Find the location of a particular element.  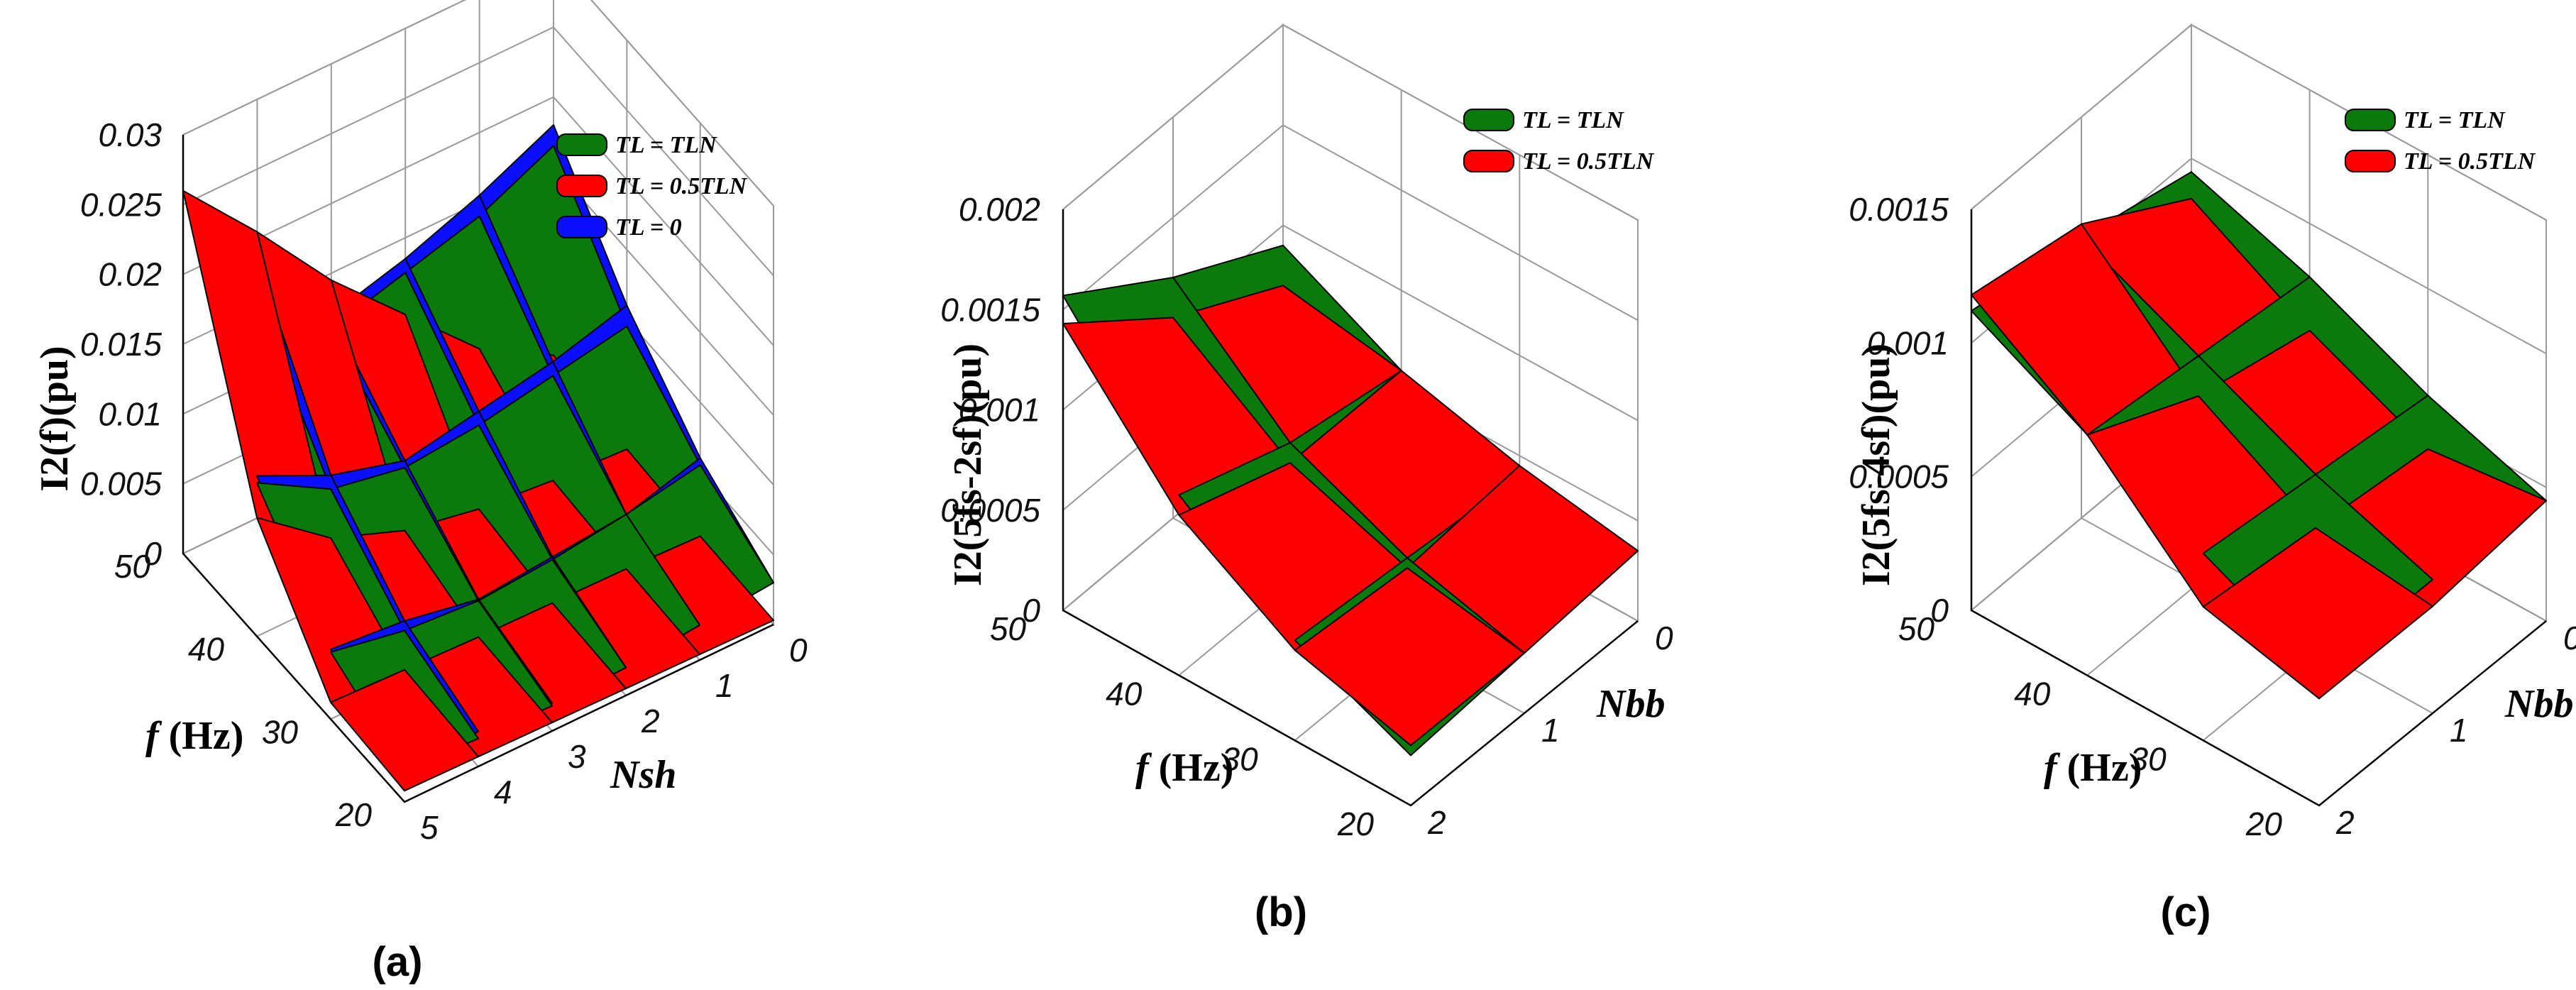

z-axis-label: I2(5fs-2sf)(pu) is located at coordinates (968, 465).